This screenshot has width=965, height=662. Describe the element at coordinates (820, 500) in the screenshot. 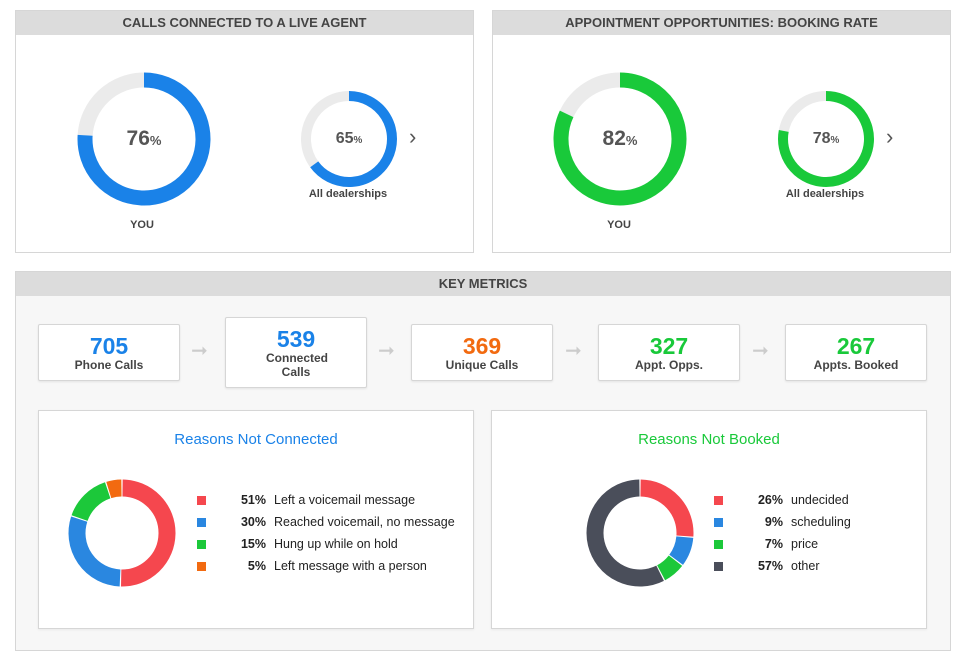

I see `legend-label: undecided` at that location.